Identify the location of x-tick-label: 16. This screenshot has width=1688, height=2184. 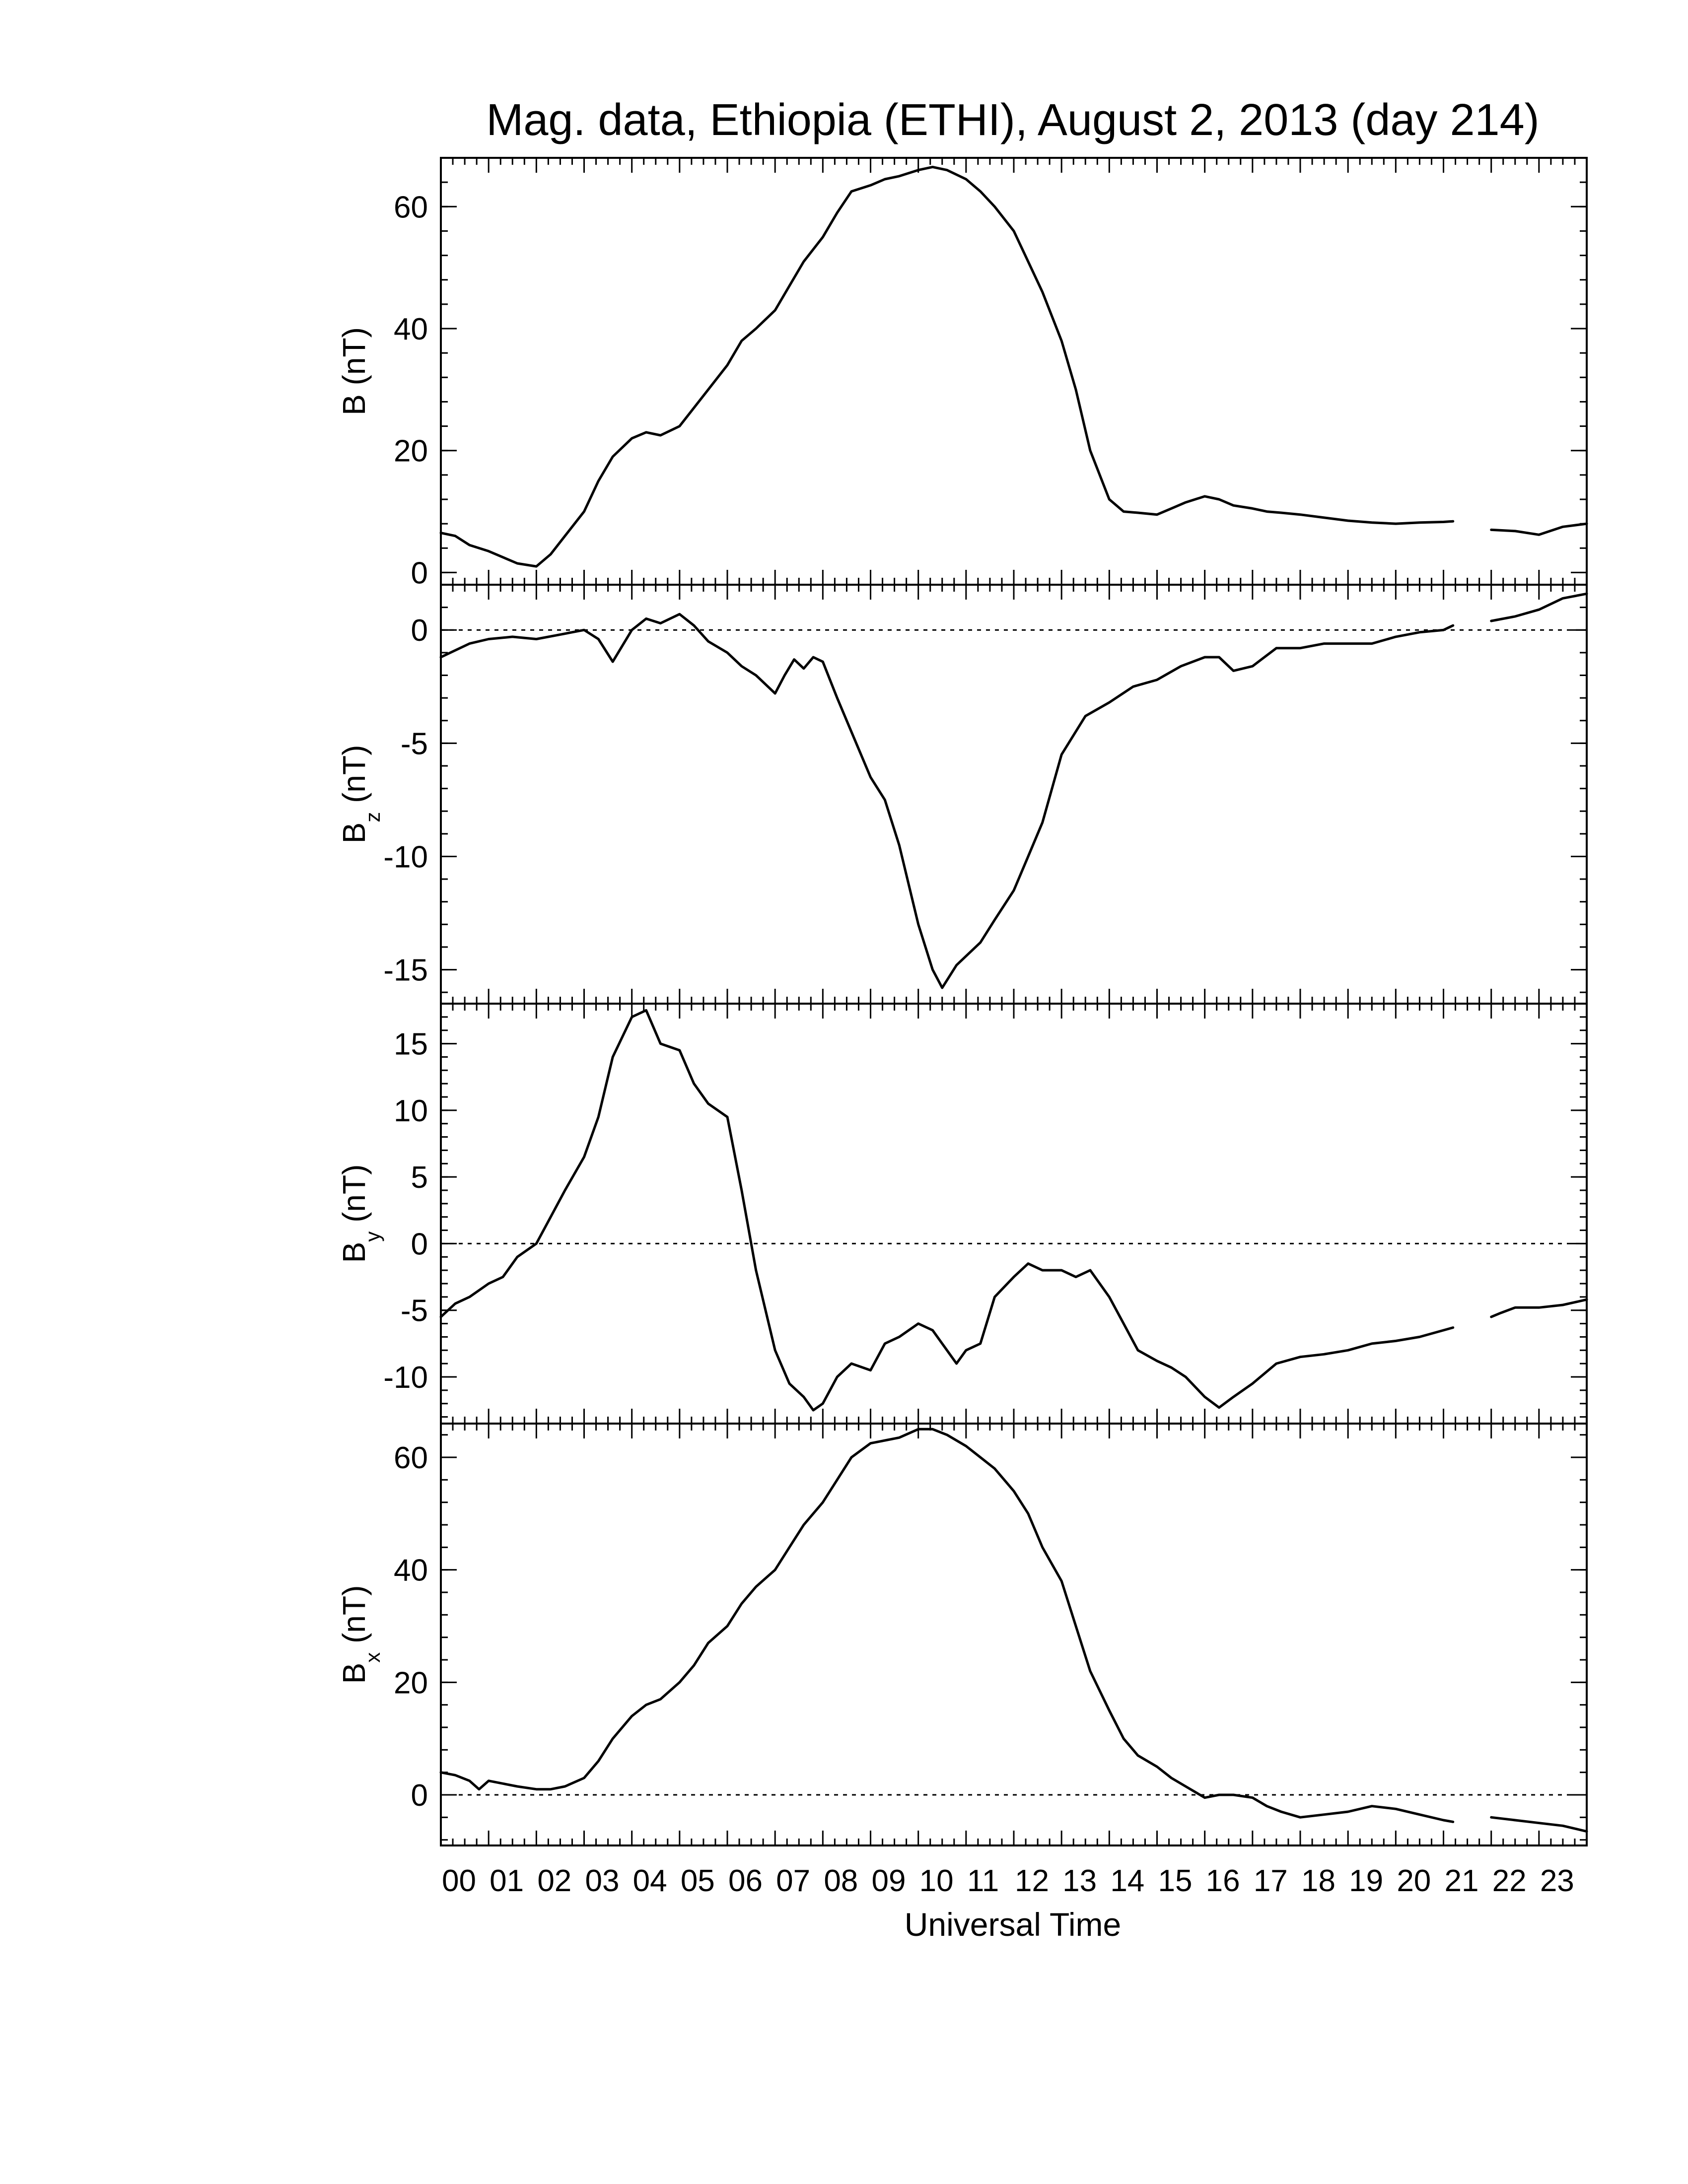
(1223, 1881).